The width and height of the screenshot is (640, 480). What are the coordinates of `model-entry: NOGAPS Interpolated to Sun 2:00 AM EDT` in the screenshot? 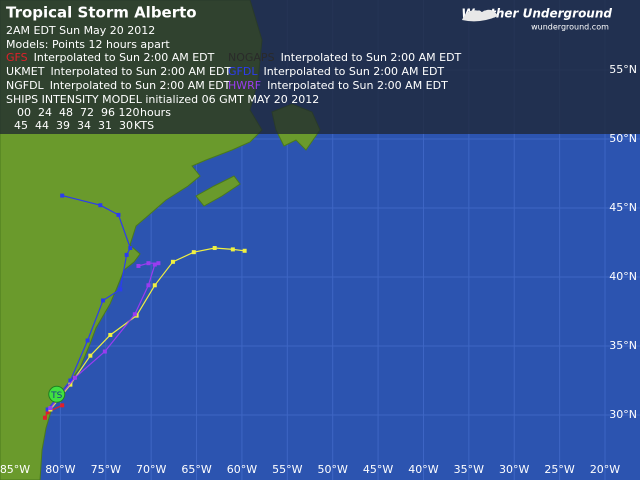 It's located at (345, 57).